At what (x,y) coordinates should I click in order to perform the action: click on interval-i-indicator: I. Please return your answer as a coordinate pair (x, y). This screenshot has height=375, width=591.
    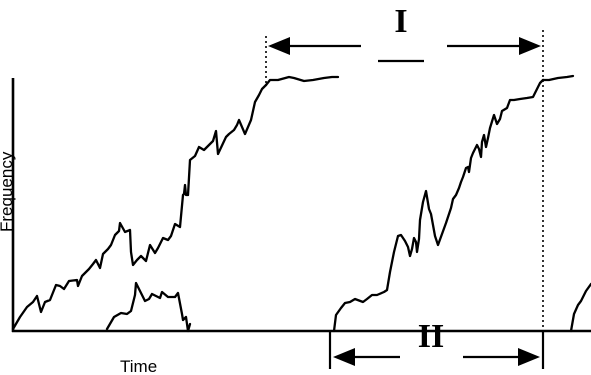
    Looking at the image, I should click on (404, 33).